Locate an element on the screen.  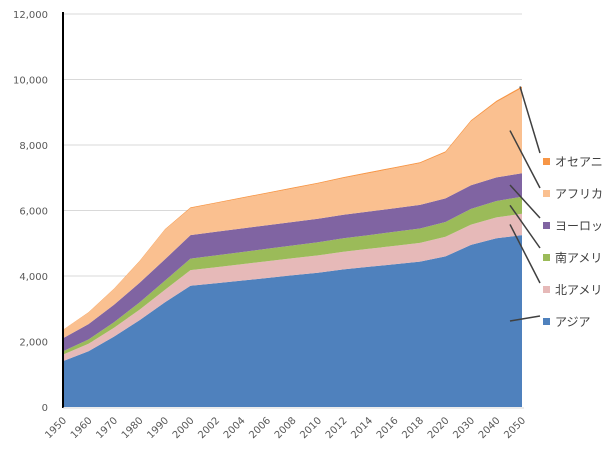
y-tick-label: 10,000 is located at coordinates (30, 81).